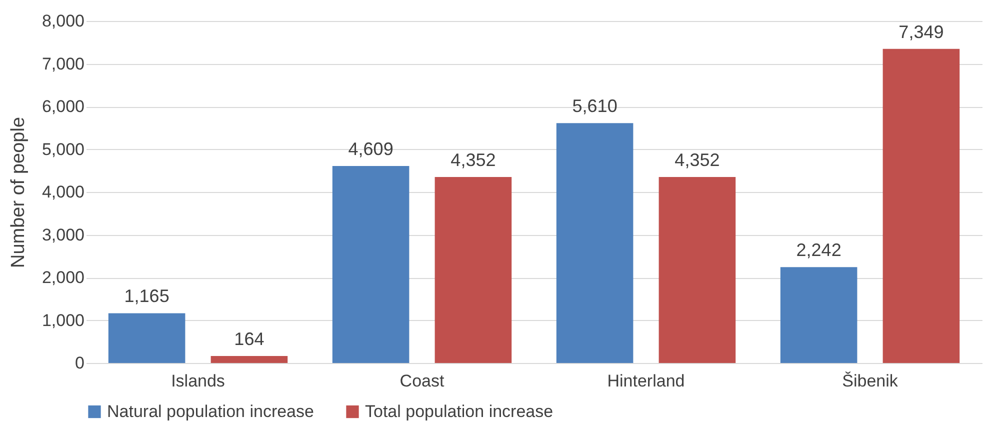 The height and width of the screenshot is (428, 997). What do you see at coordinates (18, 192) in the screenshot?
I see `y-axis-title: Number of people` at bounding box center [18, 192].